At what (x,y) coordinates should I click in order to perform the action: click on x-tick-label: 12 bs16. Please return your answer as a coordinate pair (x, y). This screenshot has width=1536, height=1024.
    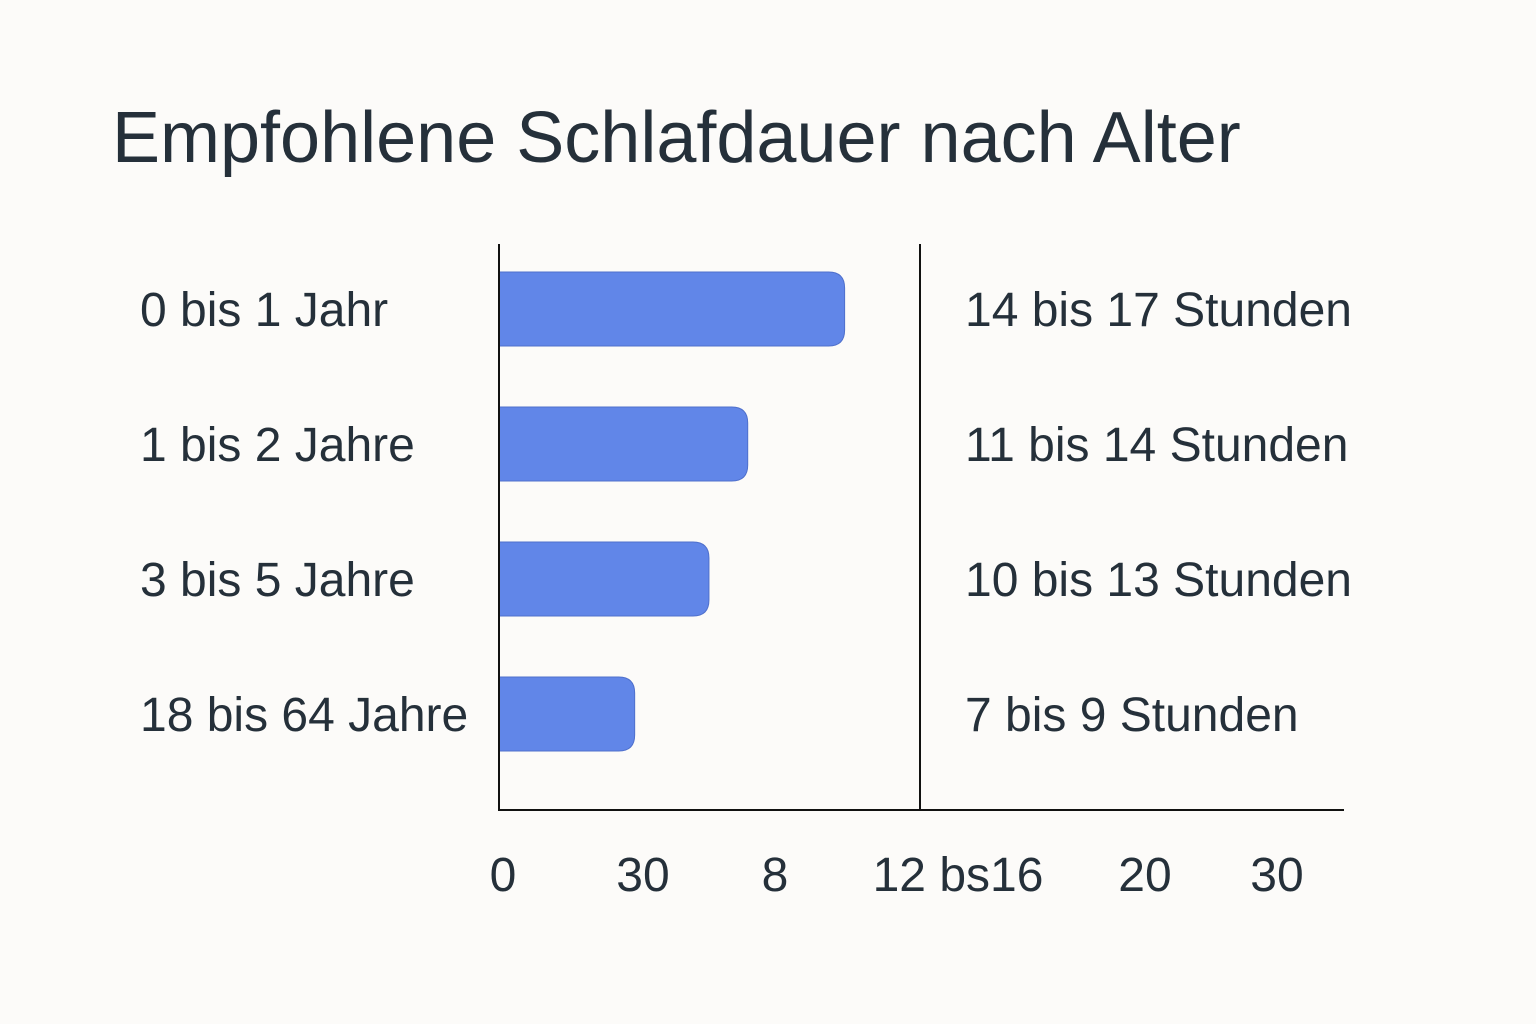
    Looking at the image, I should click on (958, 875).